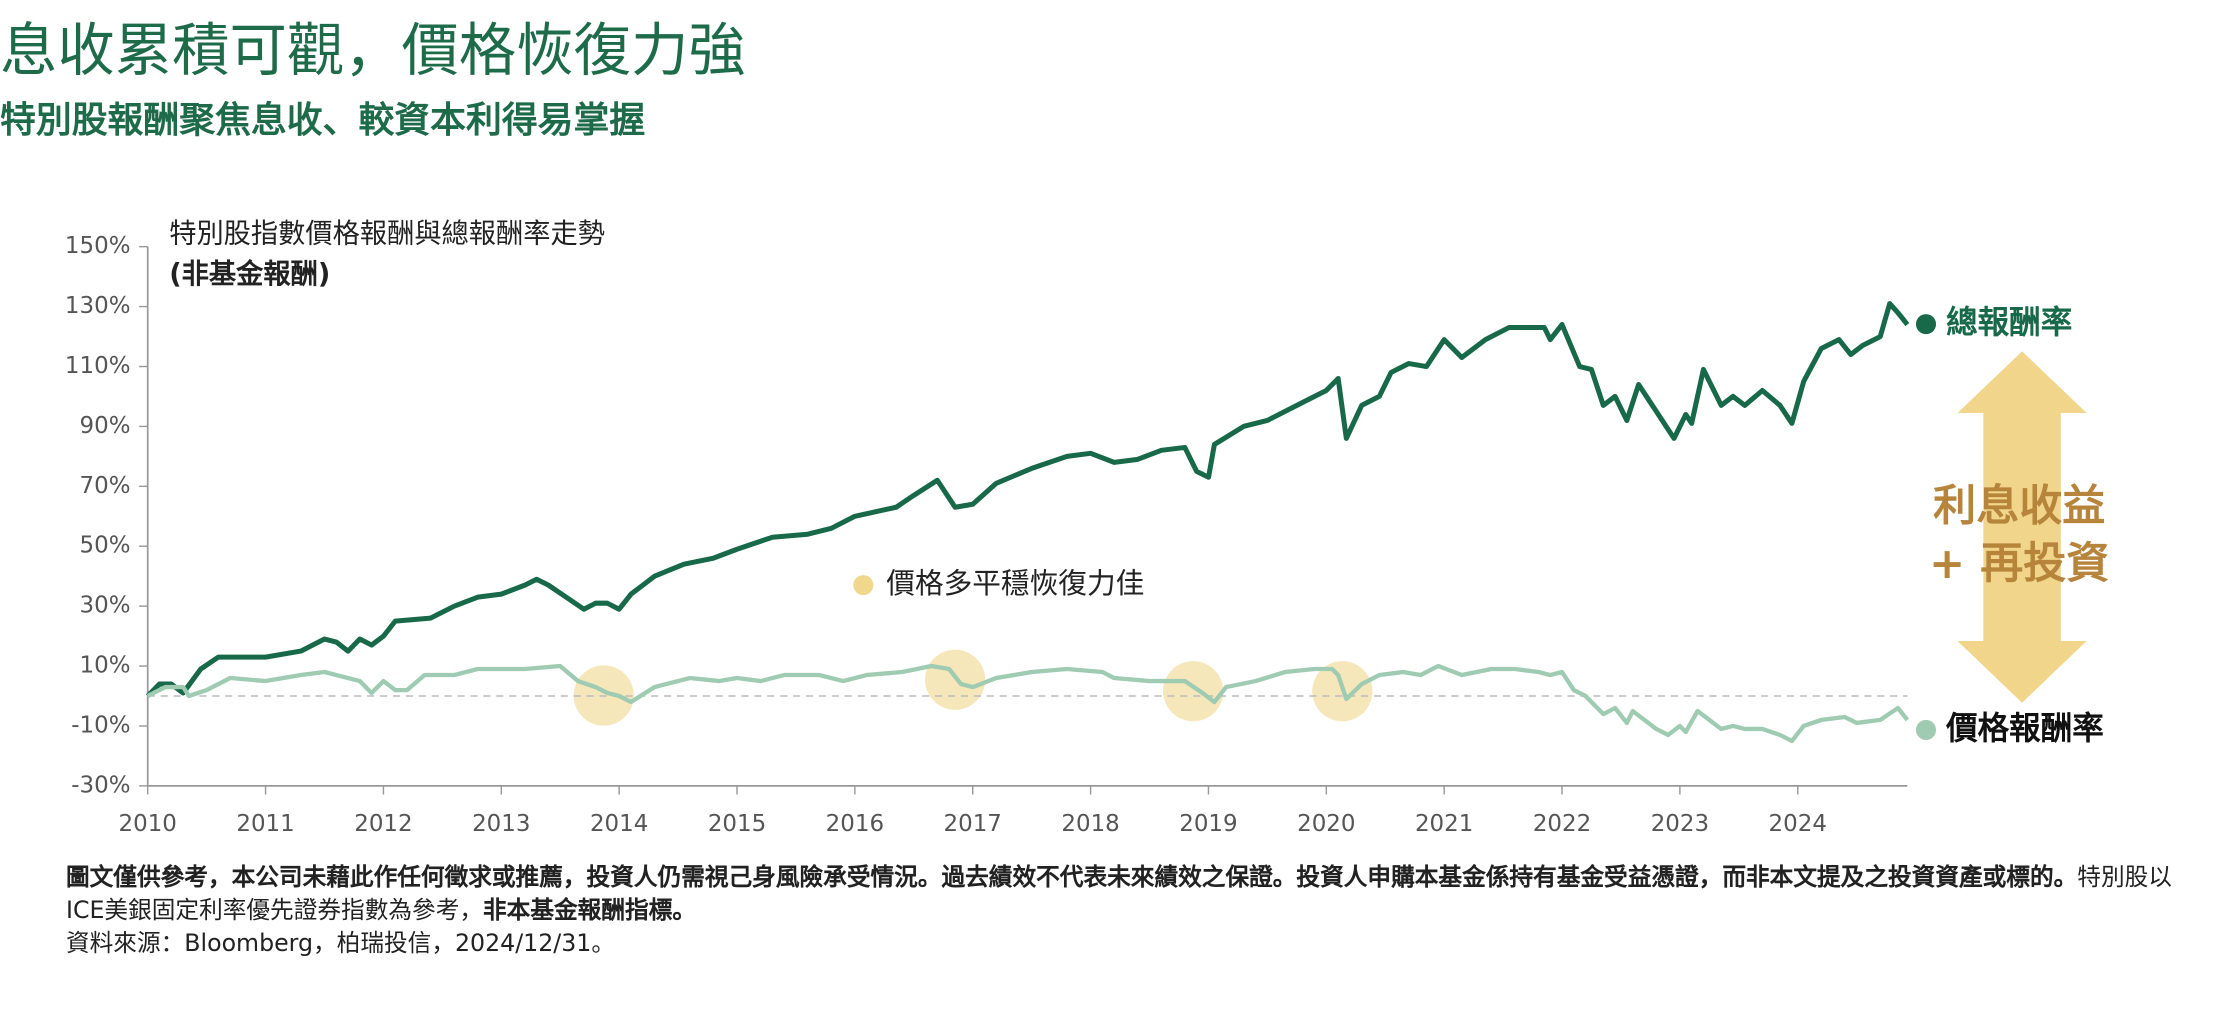 This screenshot has height=1020, width=2220. What do you see at coordinates (105, 546) in the screenshot?
I see `y-tick-label: 50%` at bounding box center [105, 546].